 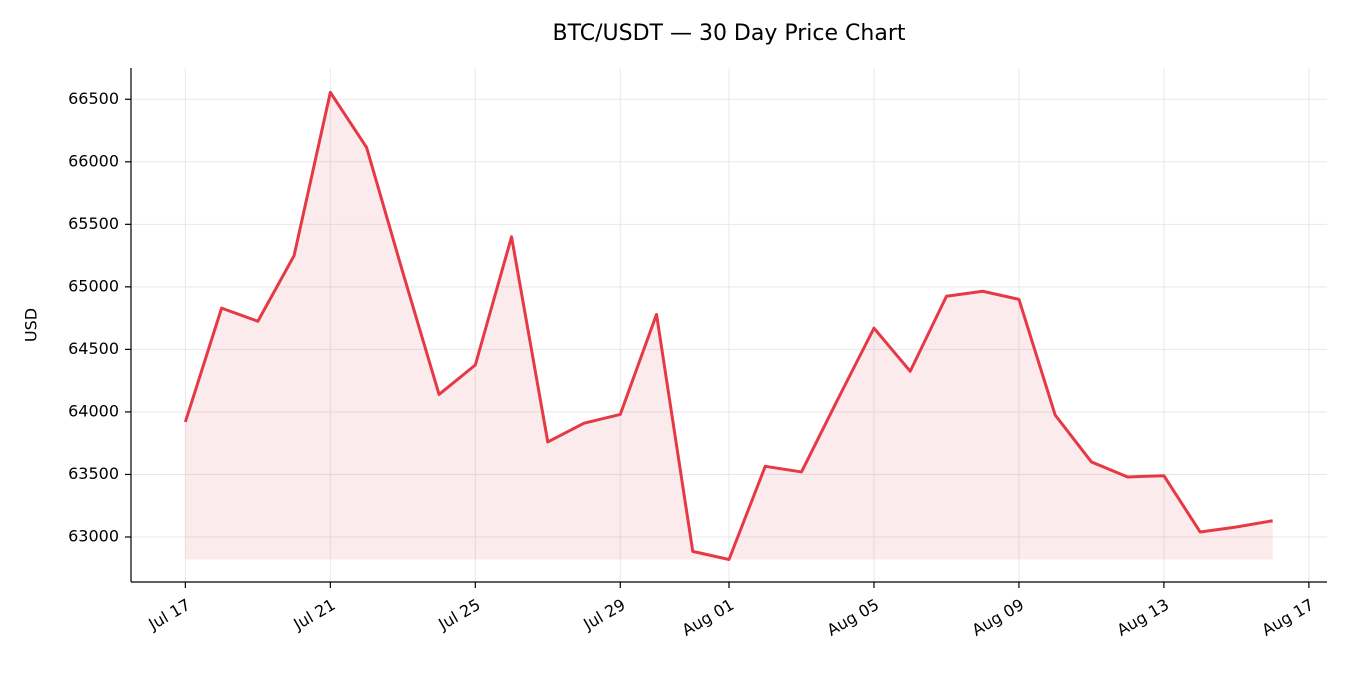 I want to click on y-tick-label: 66500, so click(x=93, y=98).